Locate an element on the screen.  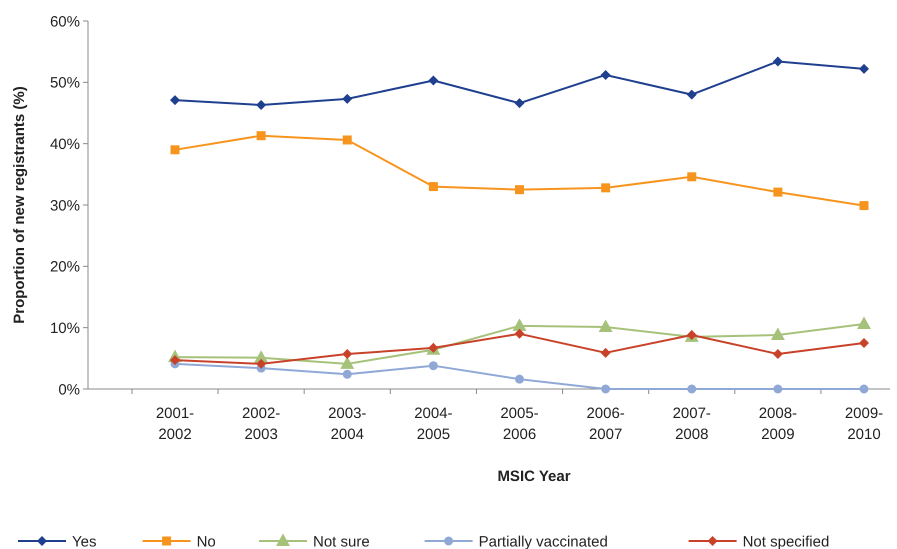
y-tick-label: 0% is located at coordinates (69, 389).